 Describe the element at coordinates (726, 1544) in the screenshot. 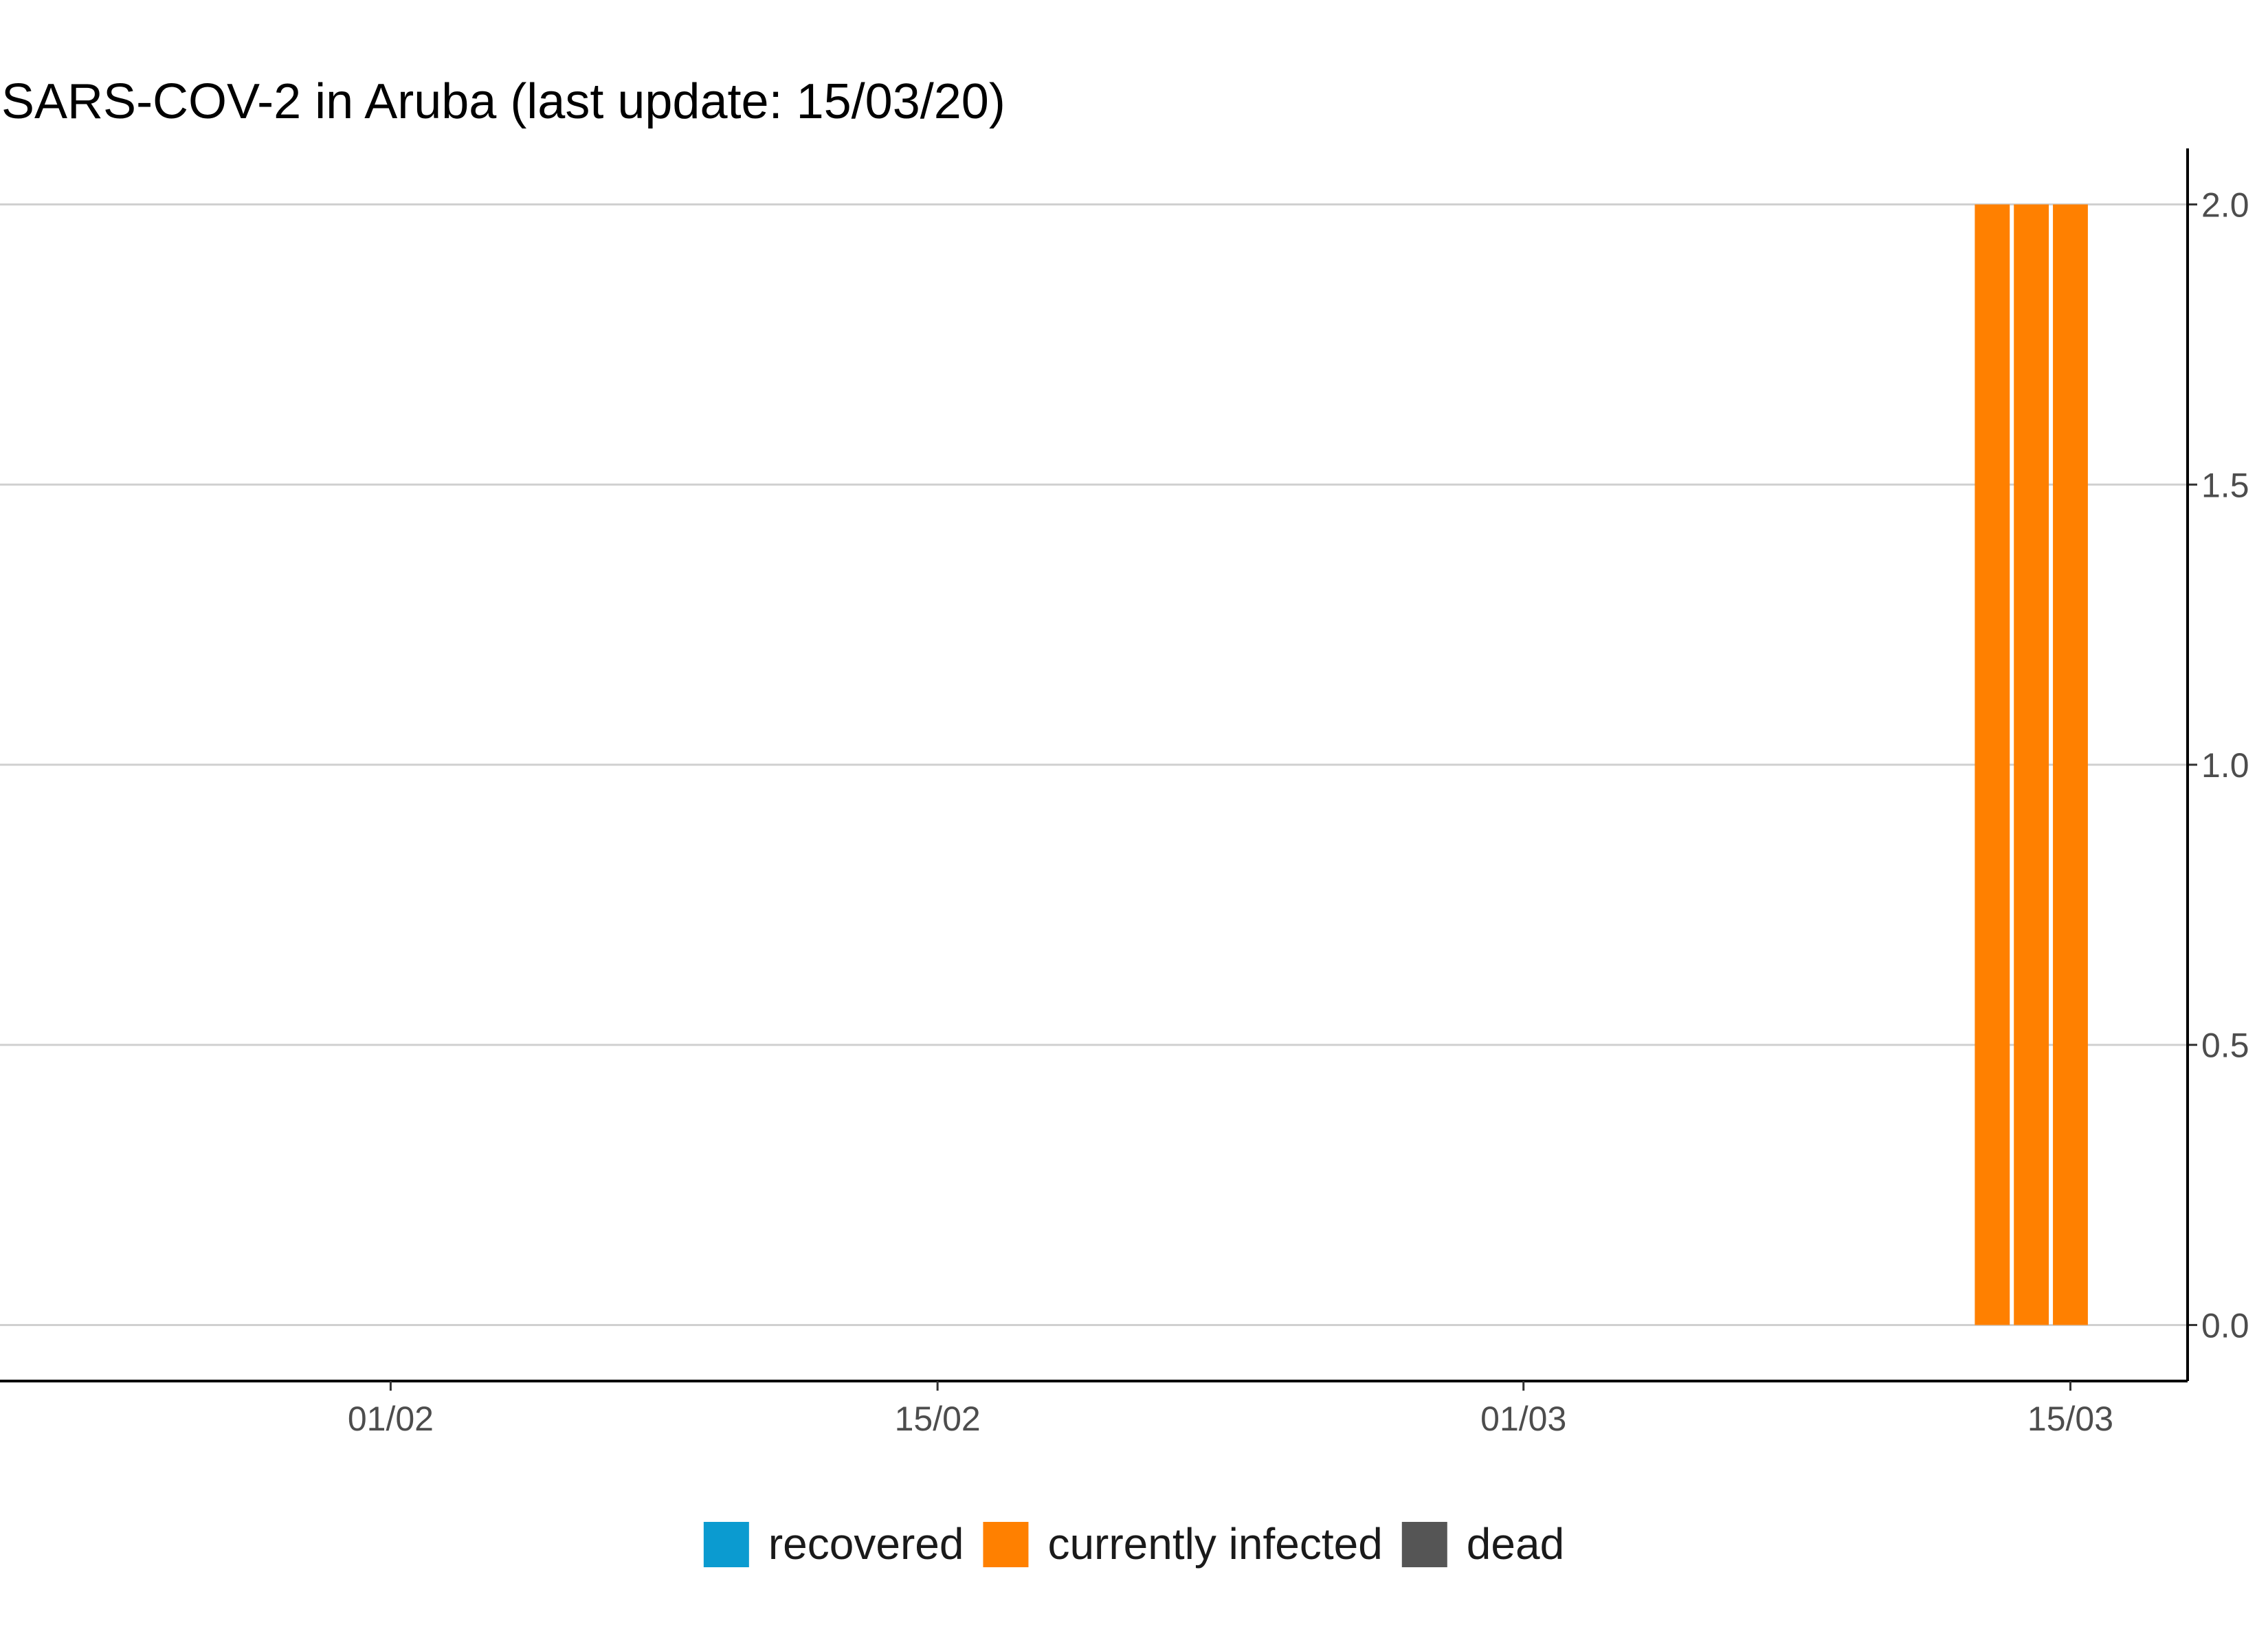

I see `legend-key-recovered` at that location.